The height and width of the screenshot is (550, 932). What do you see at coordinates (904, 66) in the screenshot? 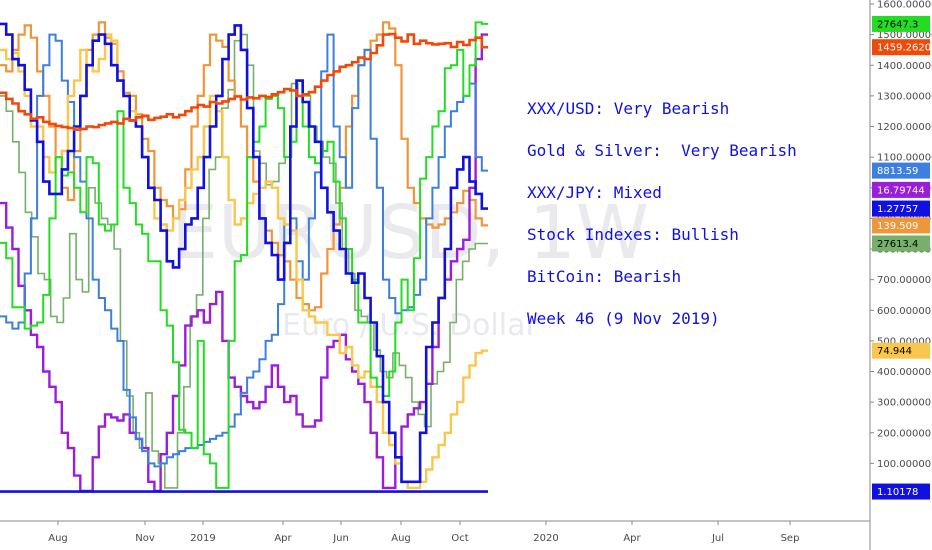
I see `y-tick-label: 1400.00000` at bounding box center [904, 66].